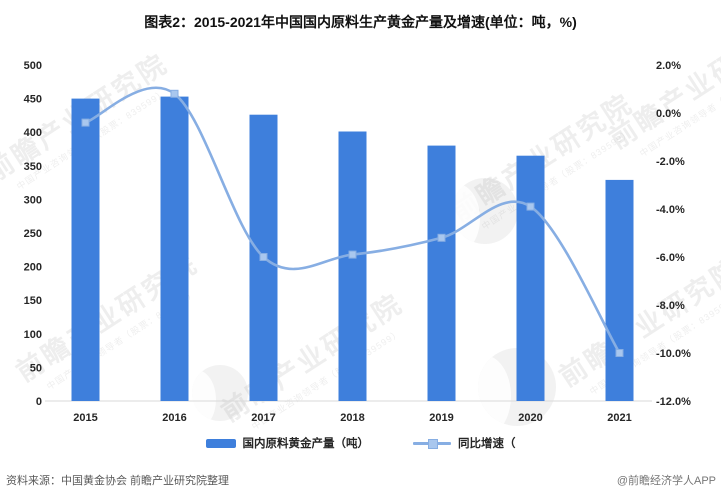 This screenshot has width=721, height=501. I want to click on growth-marker-2015, so click(85, 122).